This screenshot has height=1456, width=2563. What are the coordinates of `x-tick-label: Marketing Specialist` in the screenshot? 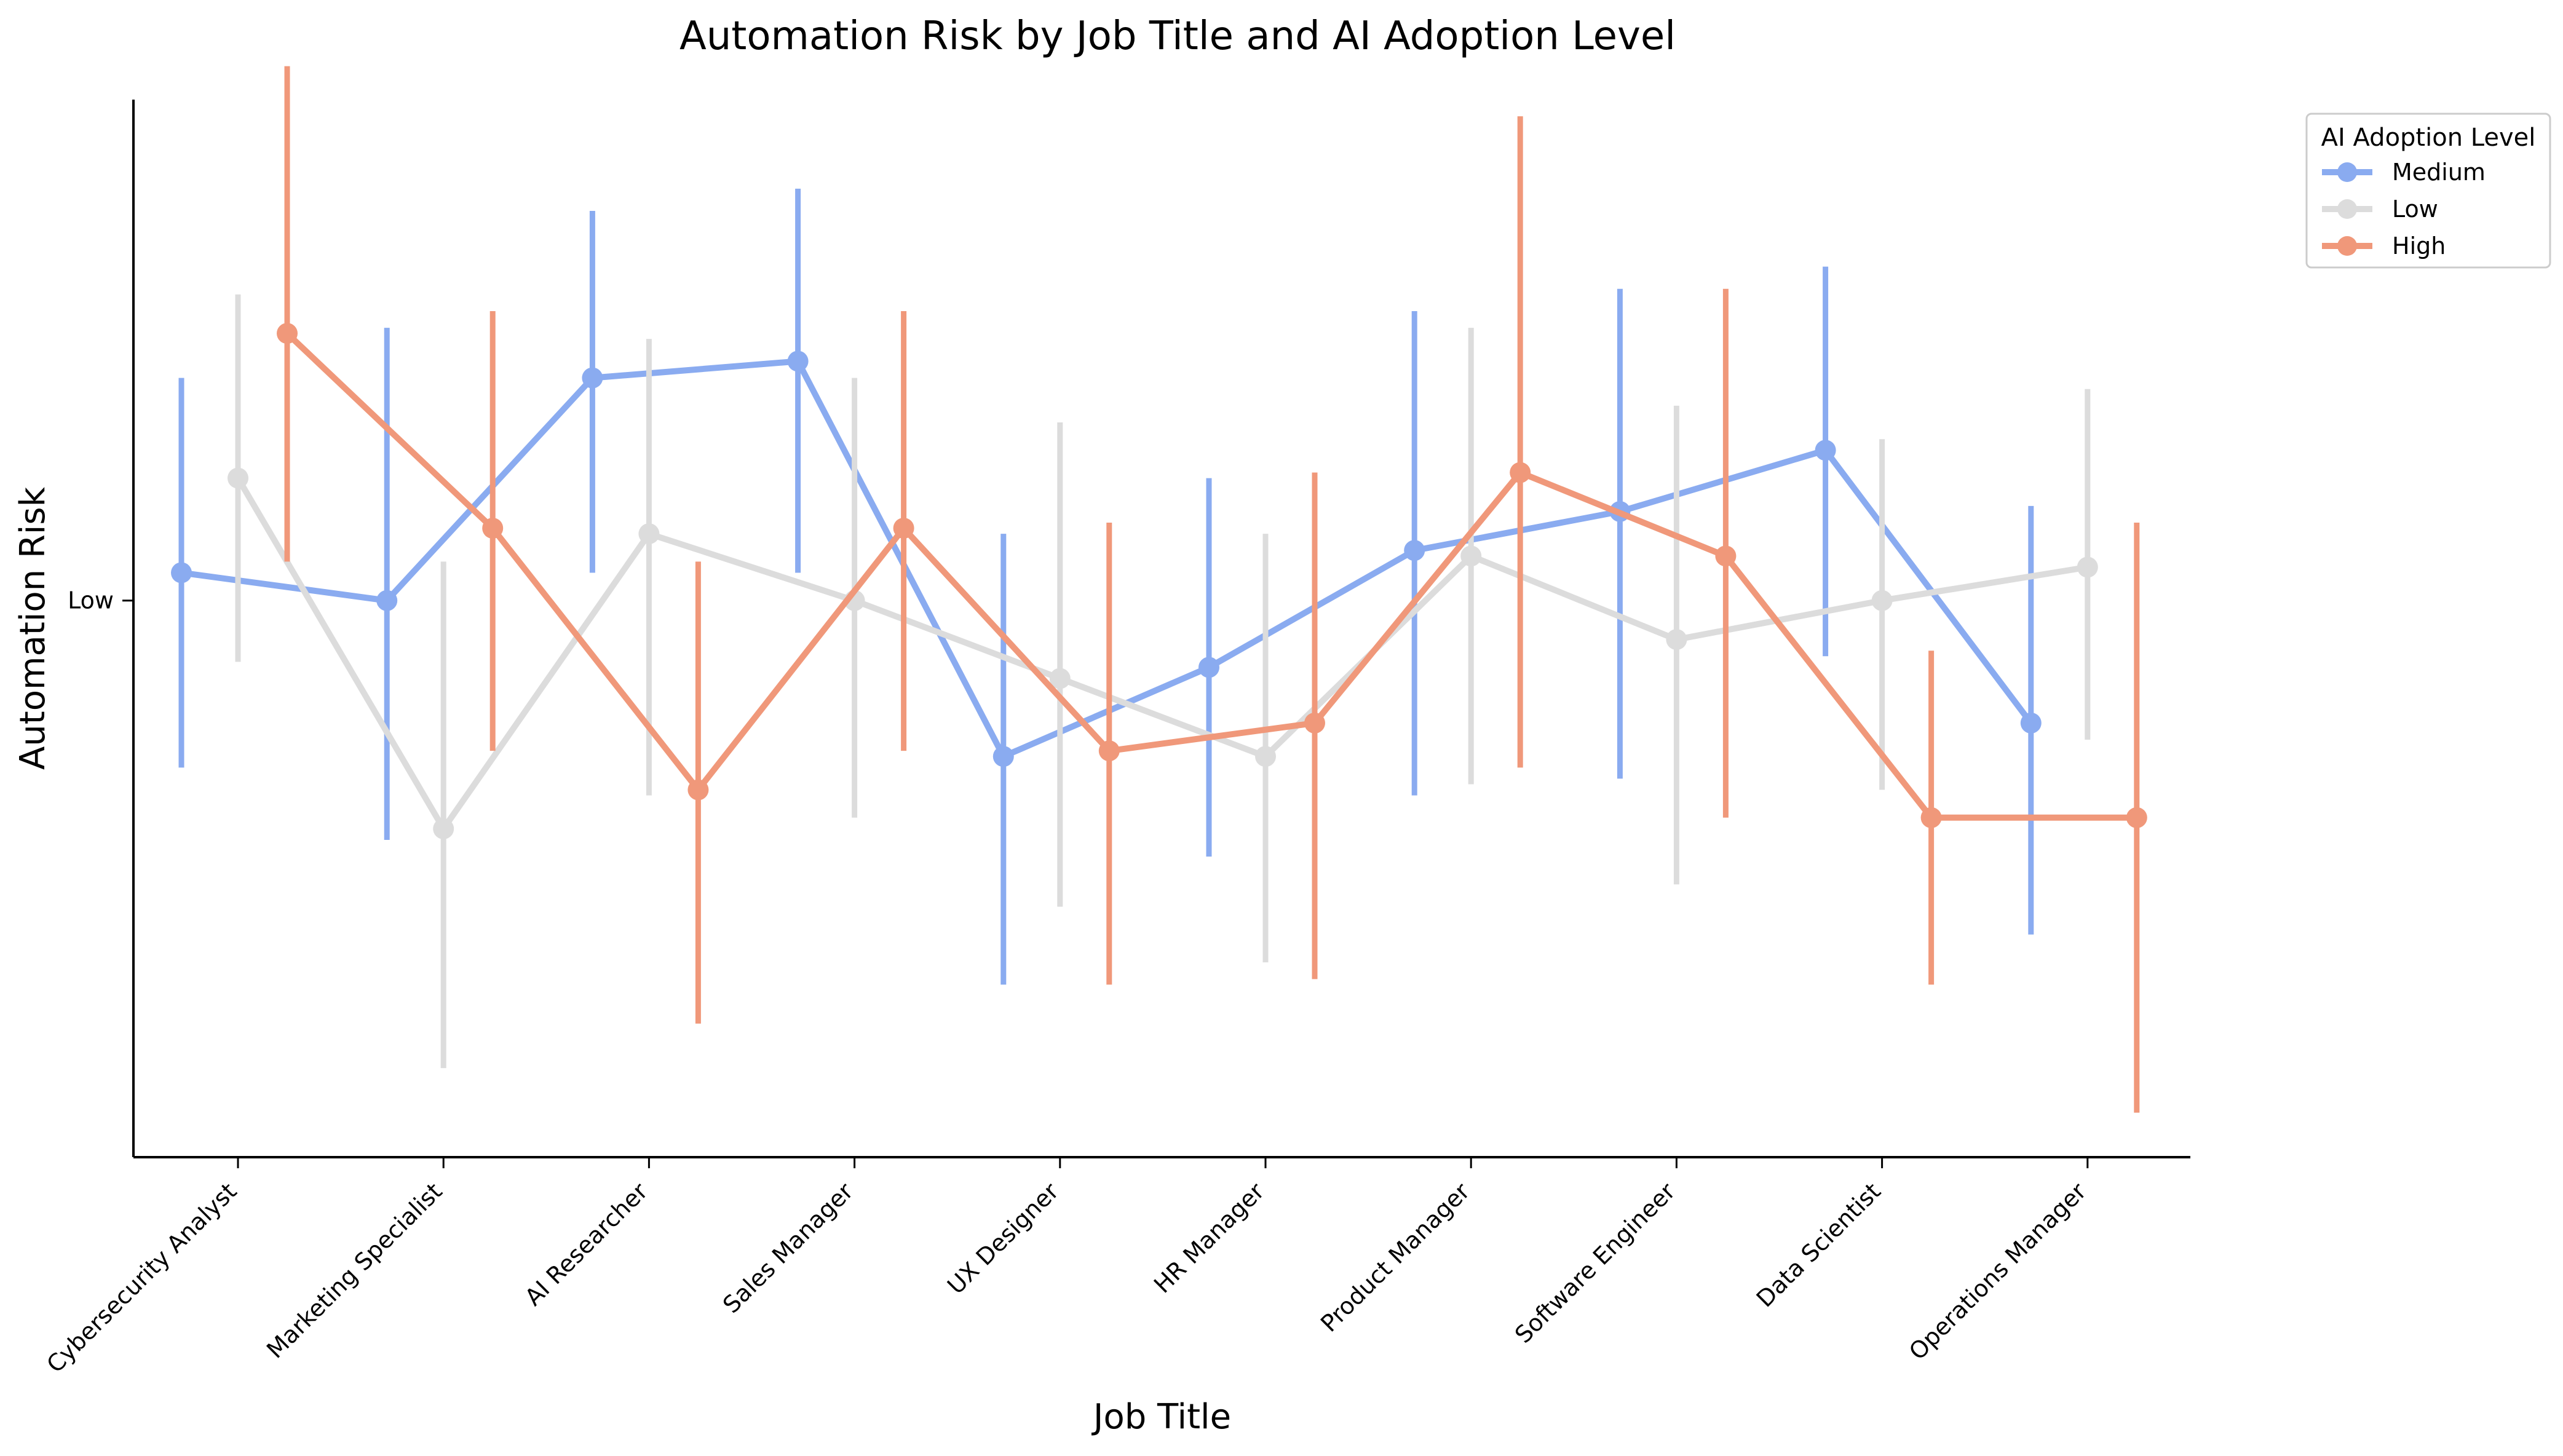 It's located at (354, 1270).